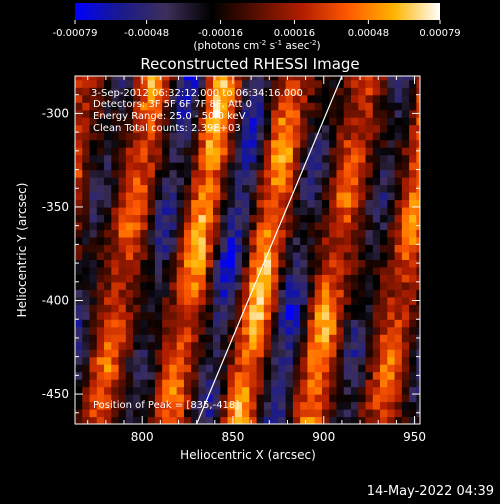  I want to click on colorbar-tick-label: -0.00048, so click(146, 33).